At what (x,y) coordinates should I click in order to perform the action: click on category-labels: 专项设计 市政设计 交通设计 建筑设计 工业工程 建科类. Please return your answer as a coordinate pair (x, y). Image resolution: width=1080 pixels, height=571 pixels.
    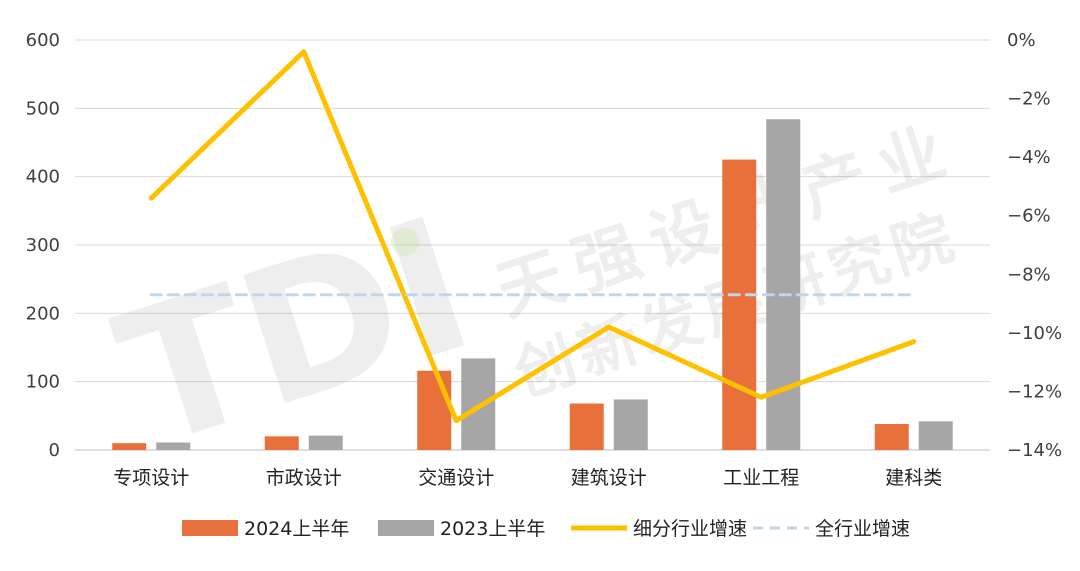
    Looking at the image, I should click on (527, 478).